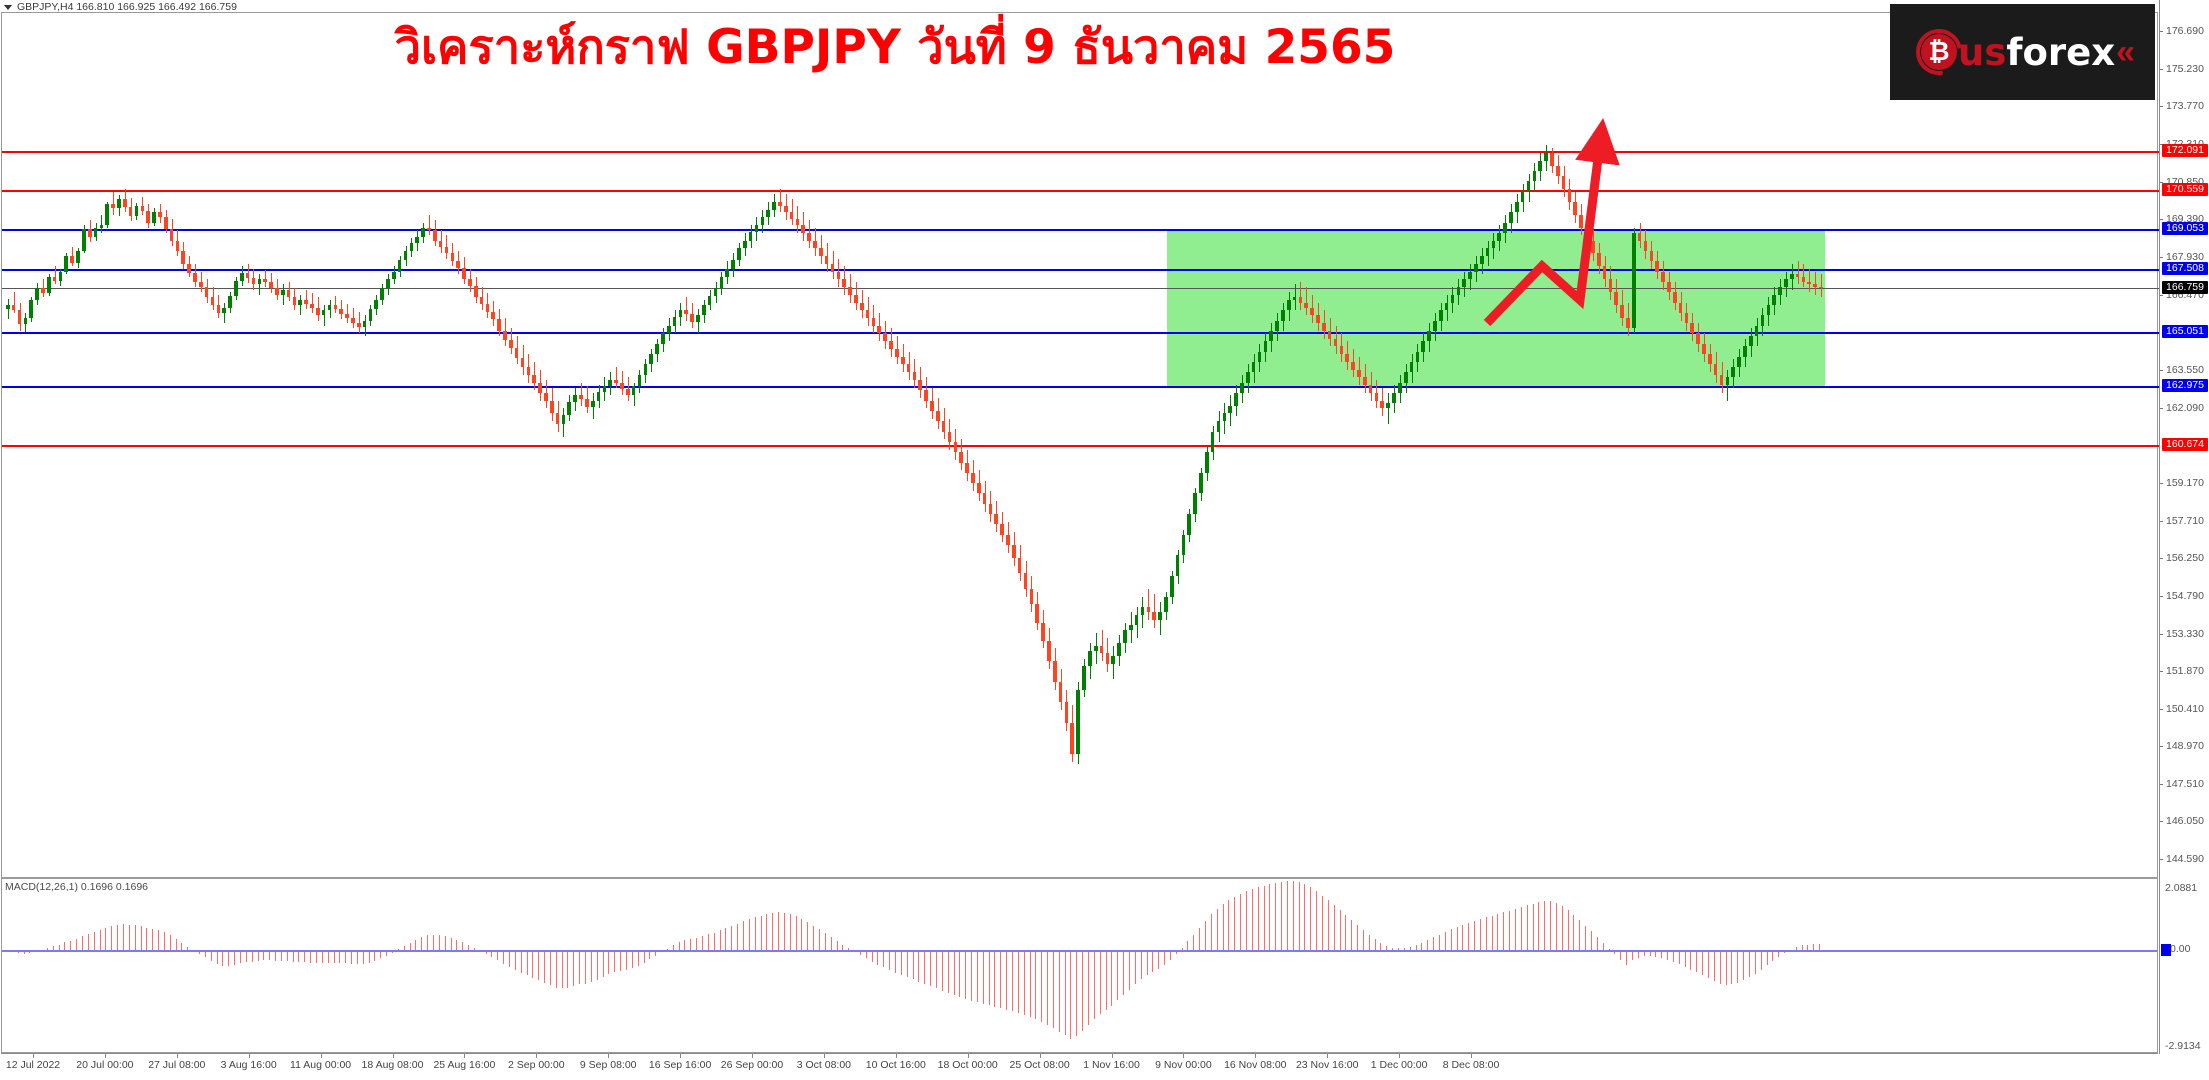 The image size is (2209, 1080). I want to click on price-tick-label: 147.510, so click(2185, 783).